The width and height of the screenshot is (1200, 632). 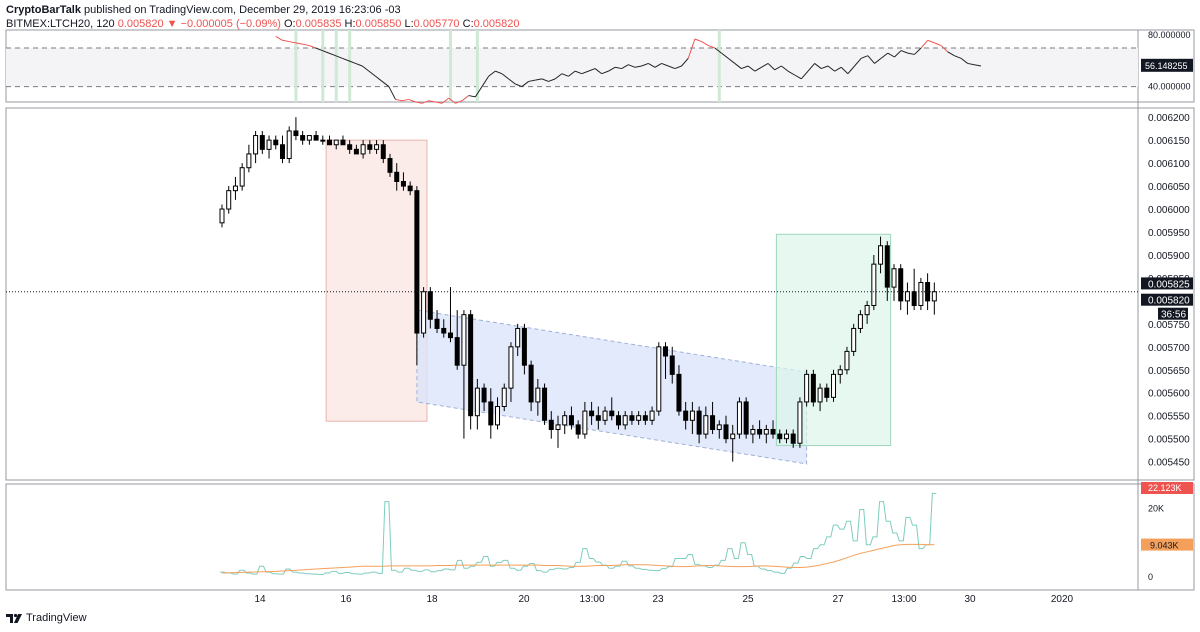 What do you see at coordinates (1173, 313) in the screenshot?
I see `countdown-badge` at bounding box center [1173, 313].